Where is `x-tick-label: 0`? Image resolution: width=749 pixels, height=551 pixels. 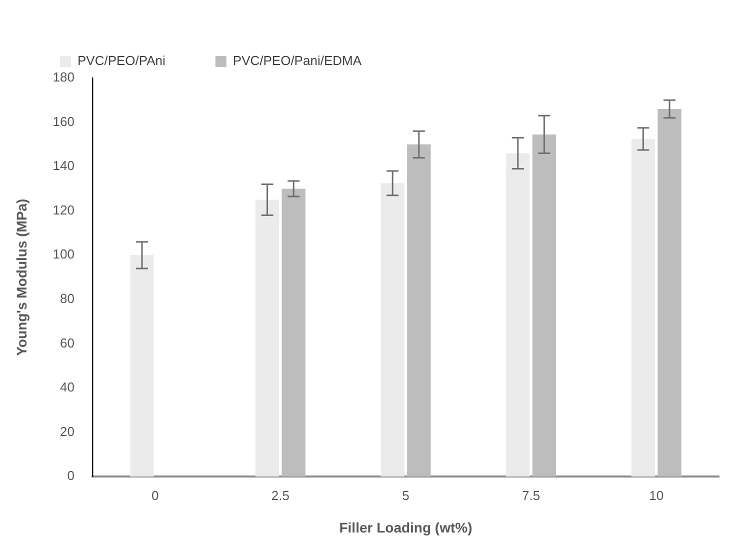 x-tick-label: 0 is located at coordinates (155, 495).